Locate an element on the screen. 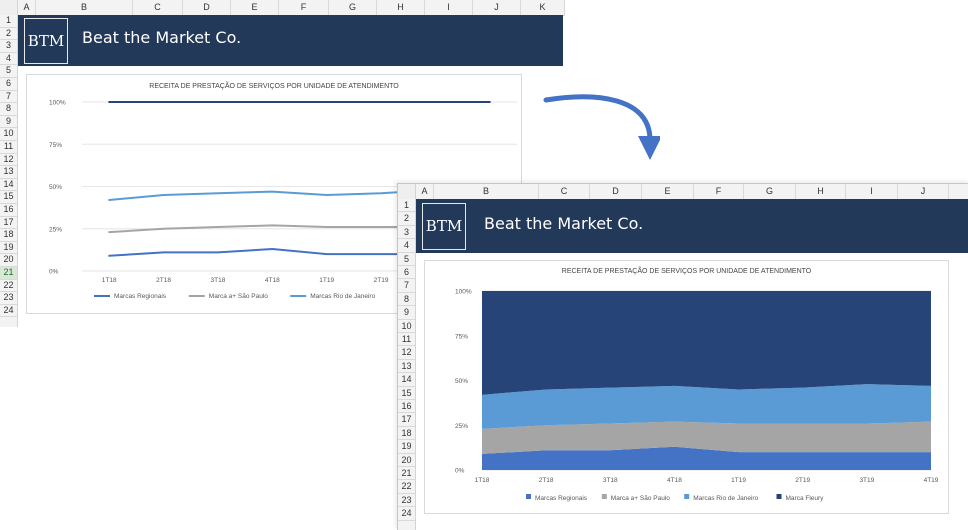  x-tick-label: 4T19 is located at coordinates (931, 480).